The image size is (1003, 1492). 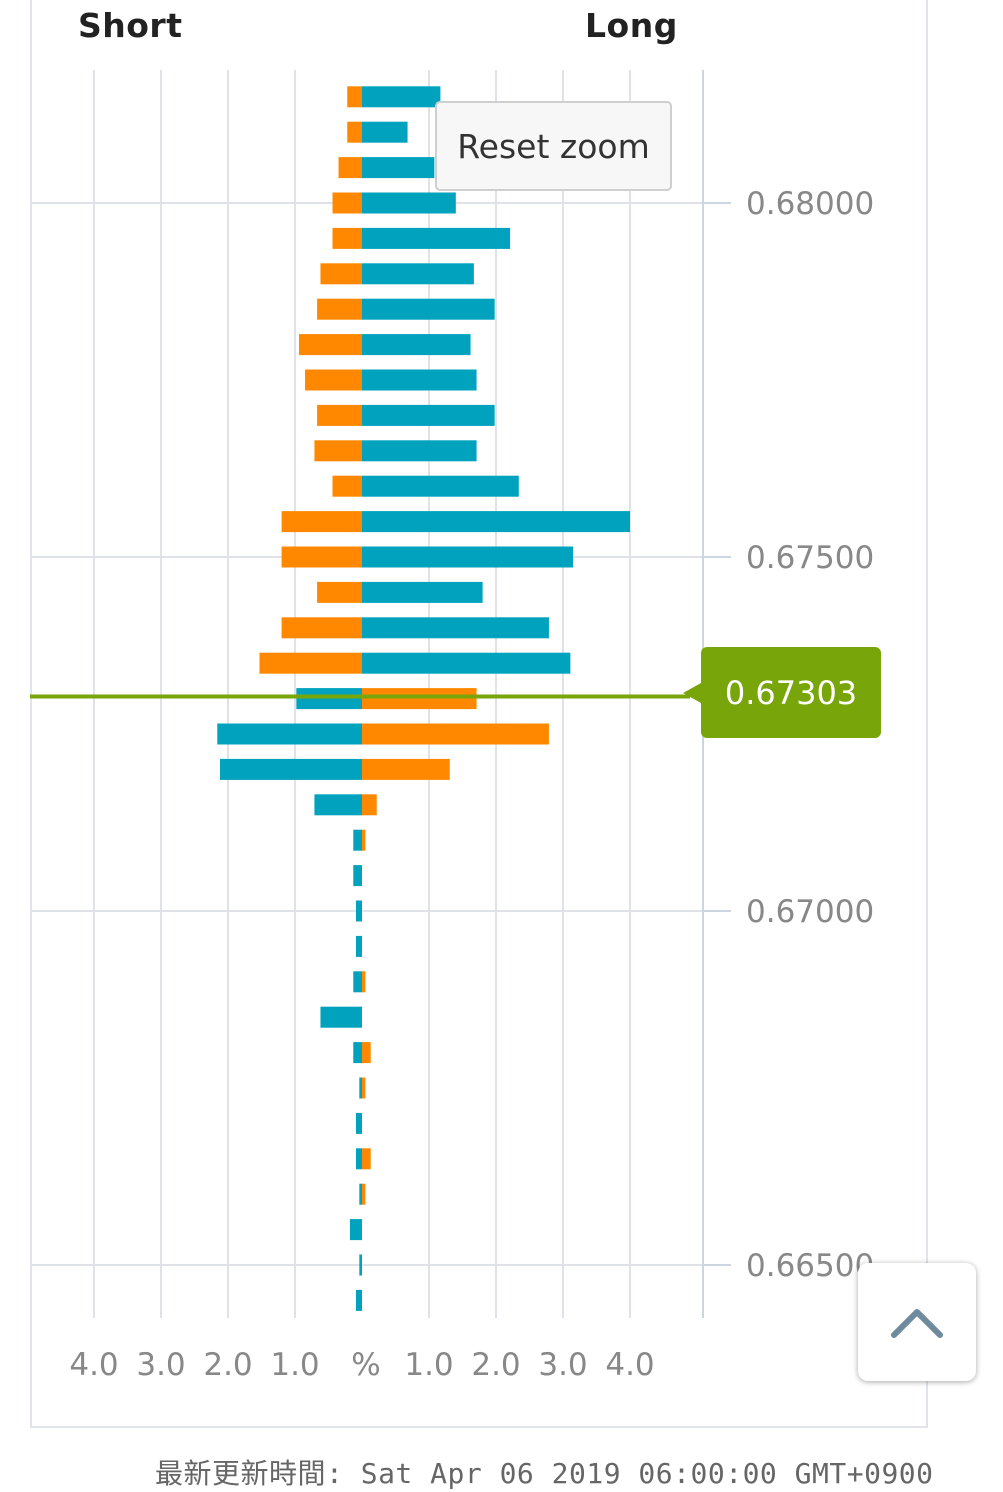 What do you see at coordinates (810, 912) in the screenshot?
I see `y-tick-label: 0.67000` at bounding box center [810, 912].